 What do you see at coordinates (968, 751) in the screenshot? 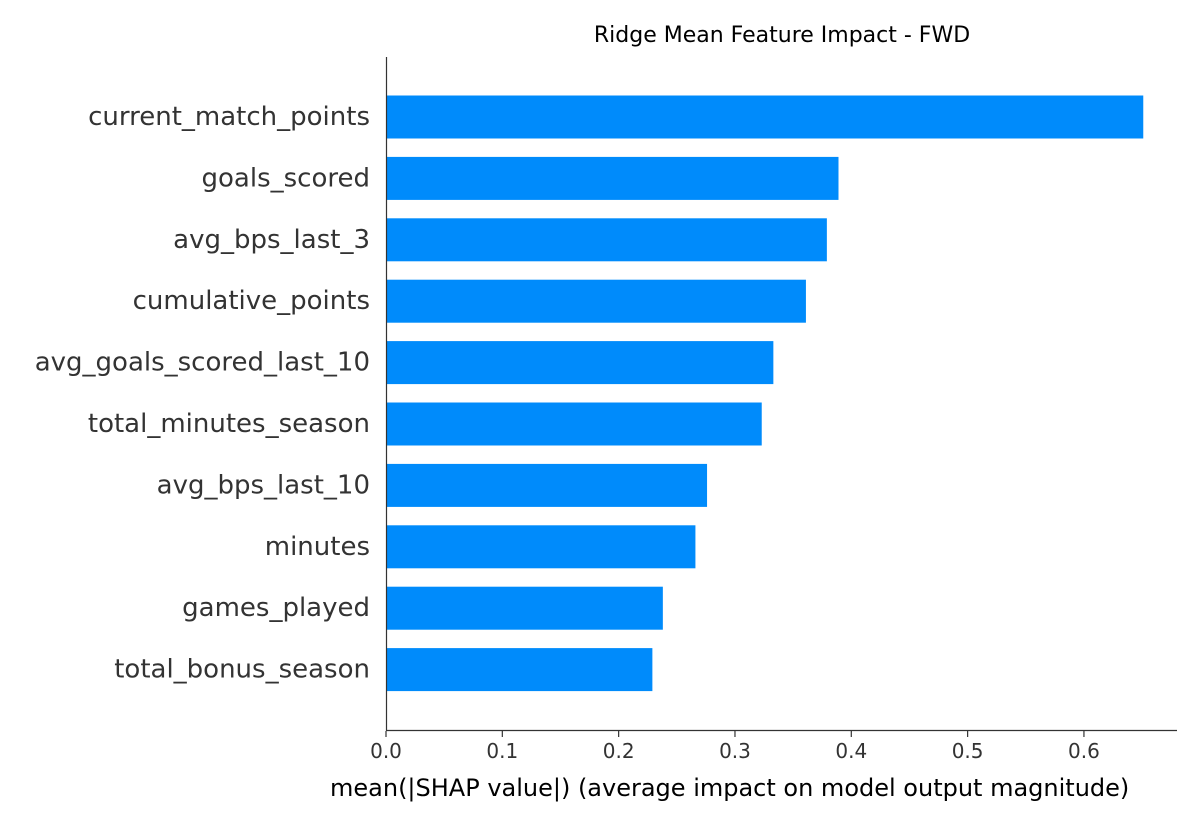
I see `x-tick-label: 0.5` at bounding box center [968, 751].